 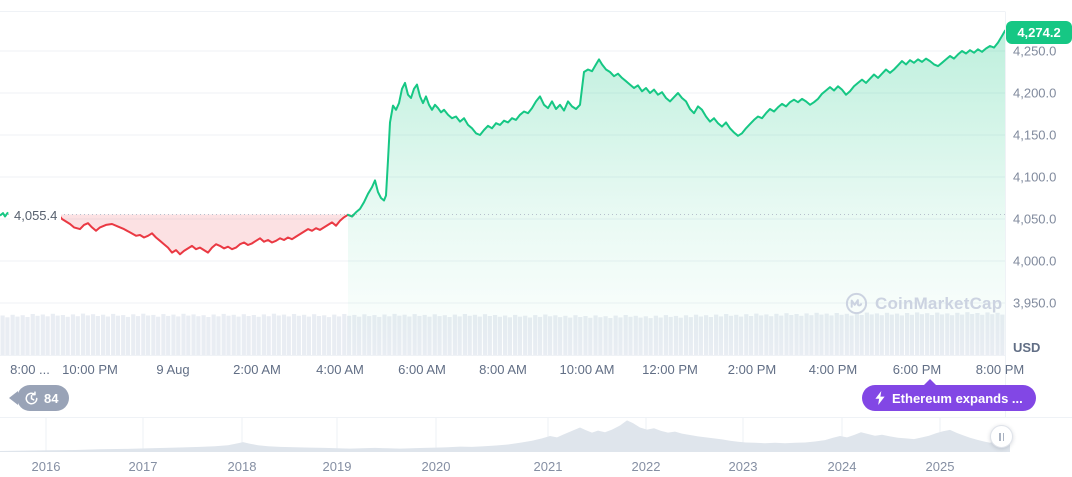 What do you see at coordinates (242, 466) in the screenshot?
I see `year-label: 2018` at bounding box center [242, 466].